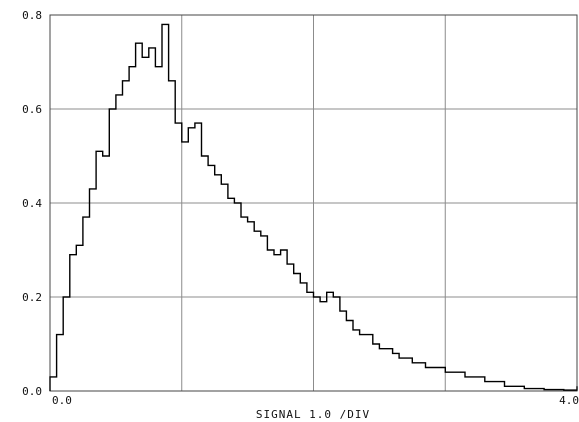 The image size is (579, 422). Describe the element at coordinates (32, 391) in the screenshot. I see `y-tick-label: 0.0` at that location.